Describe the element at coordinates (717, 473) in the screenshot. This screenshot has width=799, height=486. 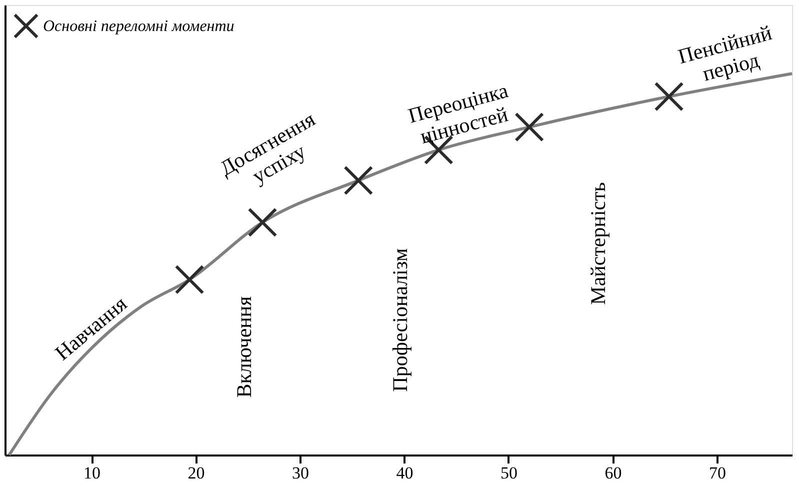
I see `x-tick-label: 70` at that location.